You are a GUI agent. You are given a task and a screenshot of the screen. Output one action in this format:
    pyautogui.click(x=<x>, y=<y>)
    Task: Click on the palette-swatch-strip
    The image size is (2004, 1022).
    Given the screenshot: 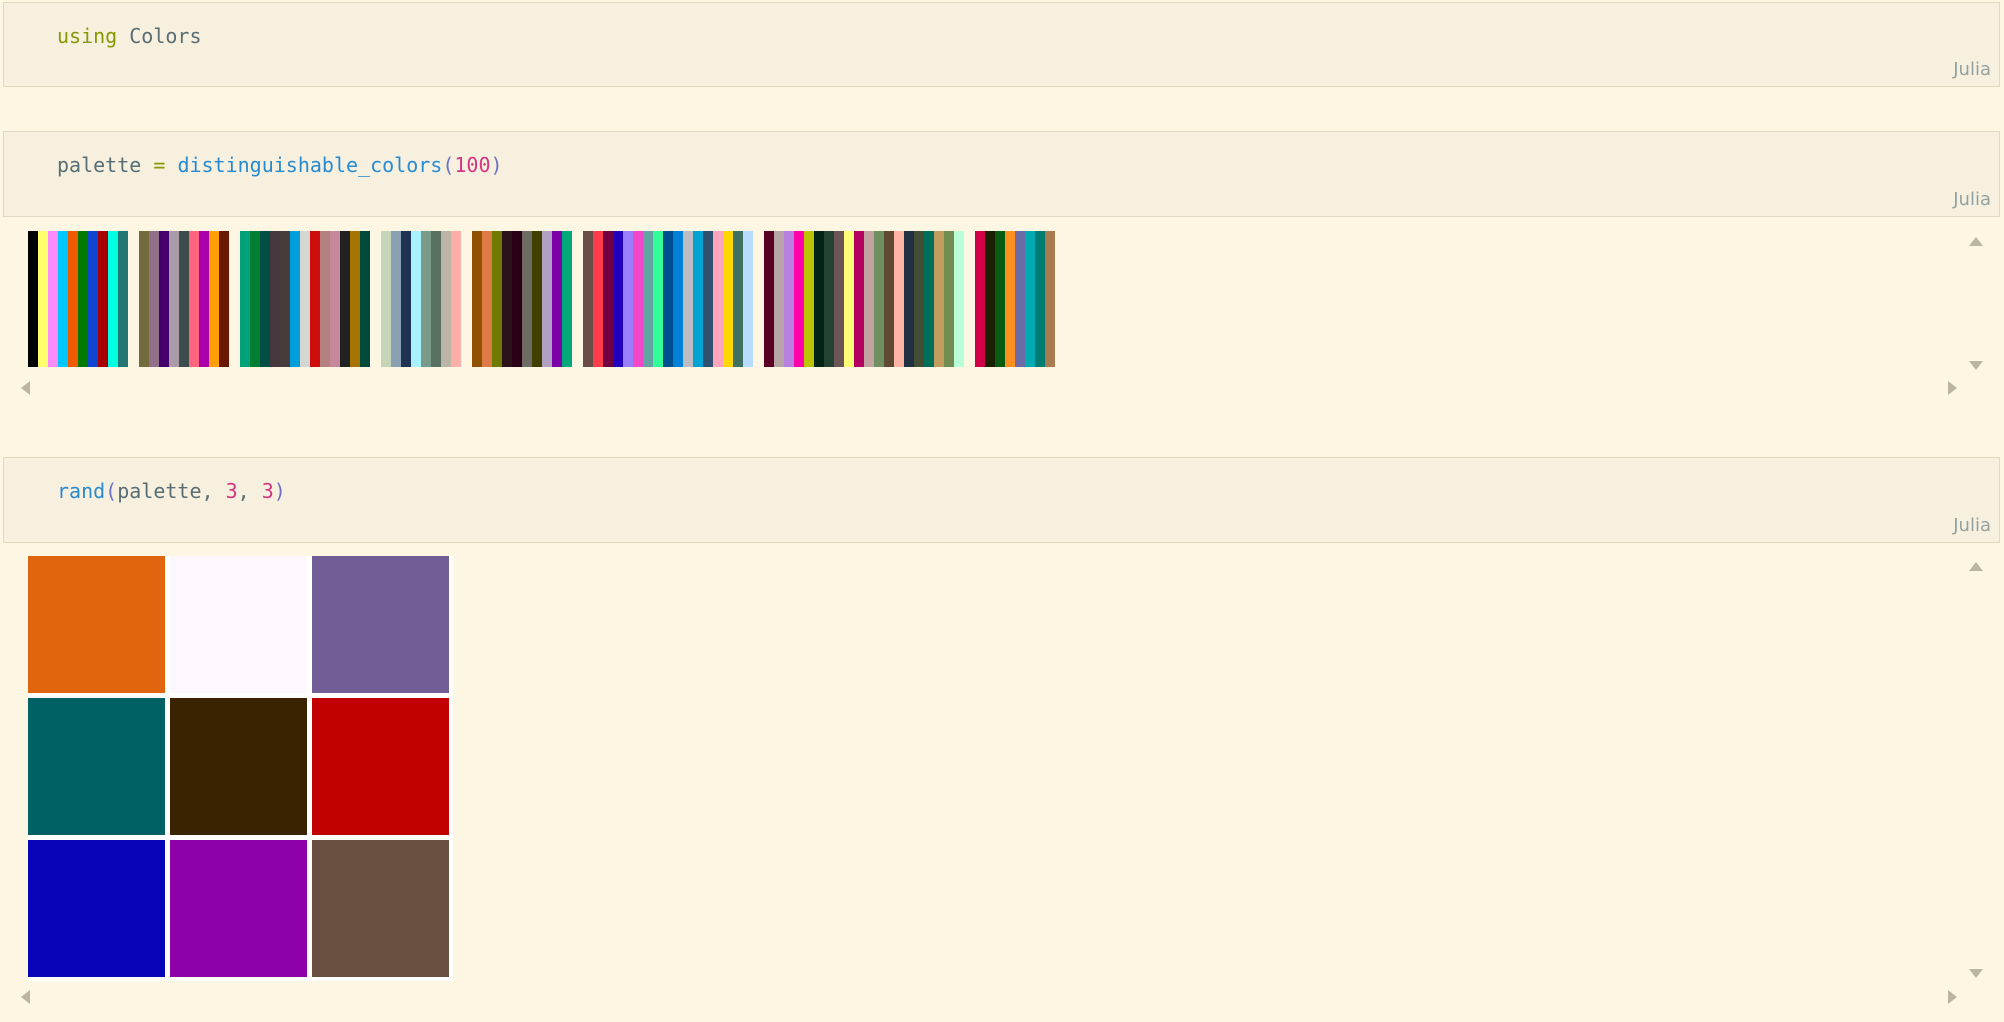 What is the action you would take?
    pyautogui.click(x=547, y=299)
    